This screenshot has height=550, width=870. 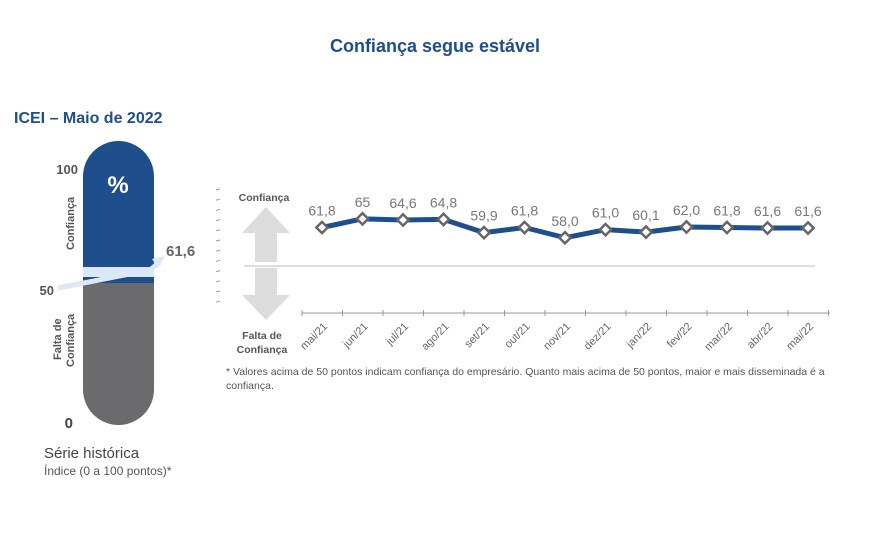 I want to click on confidence-up-arrow, so click(x=266, y=234).